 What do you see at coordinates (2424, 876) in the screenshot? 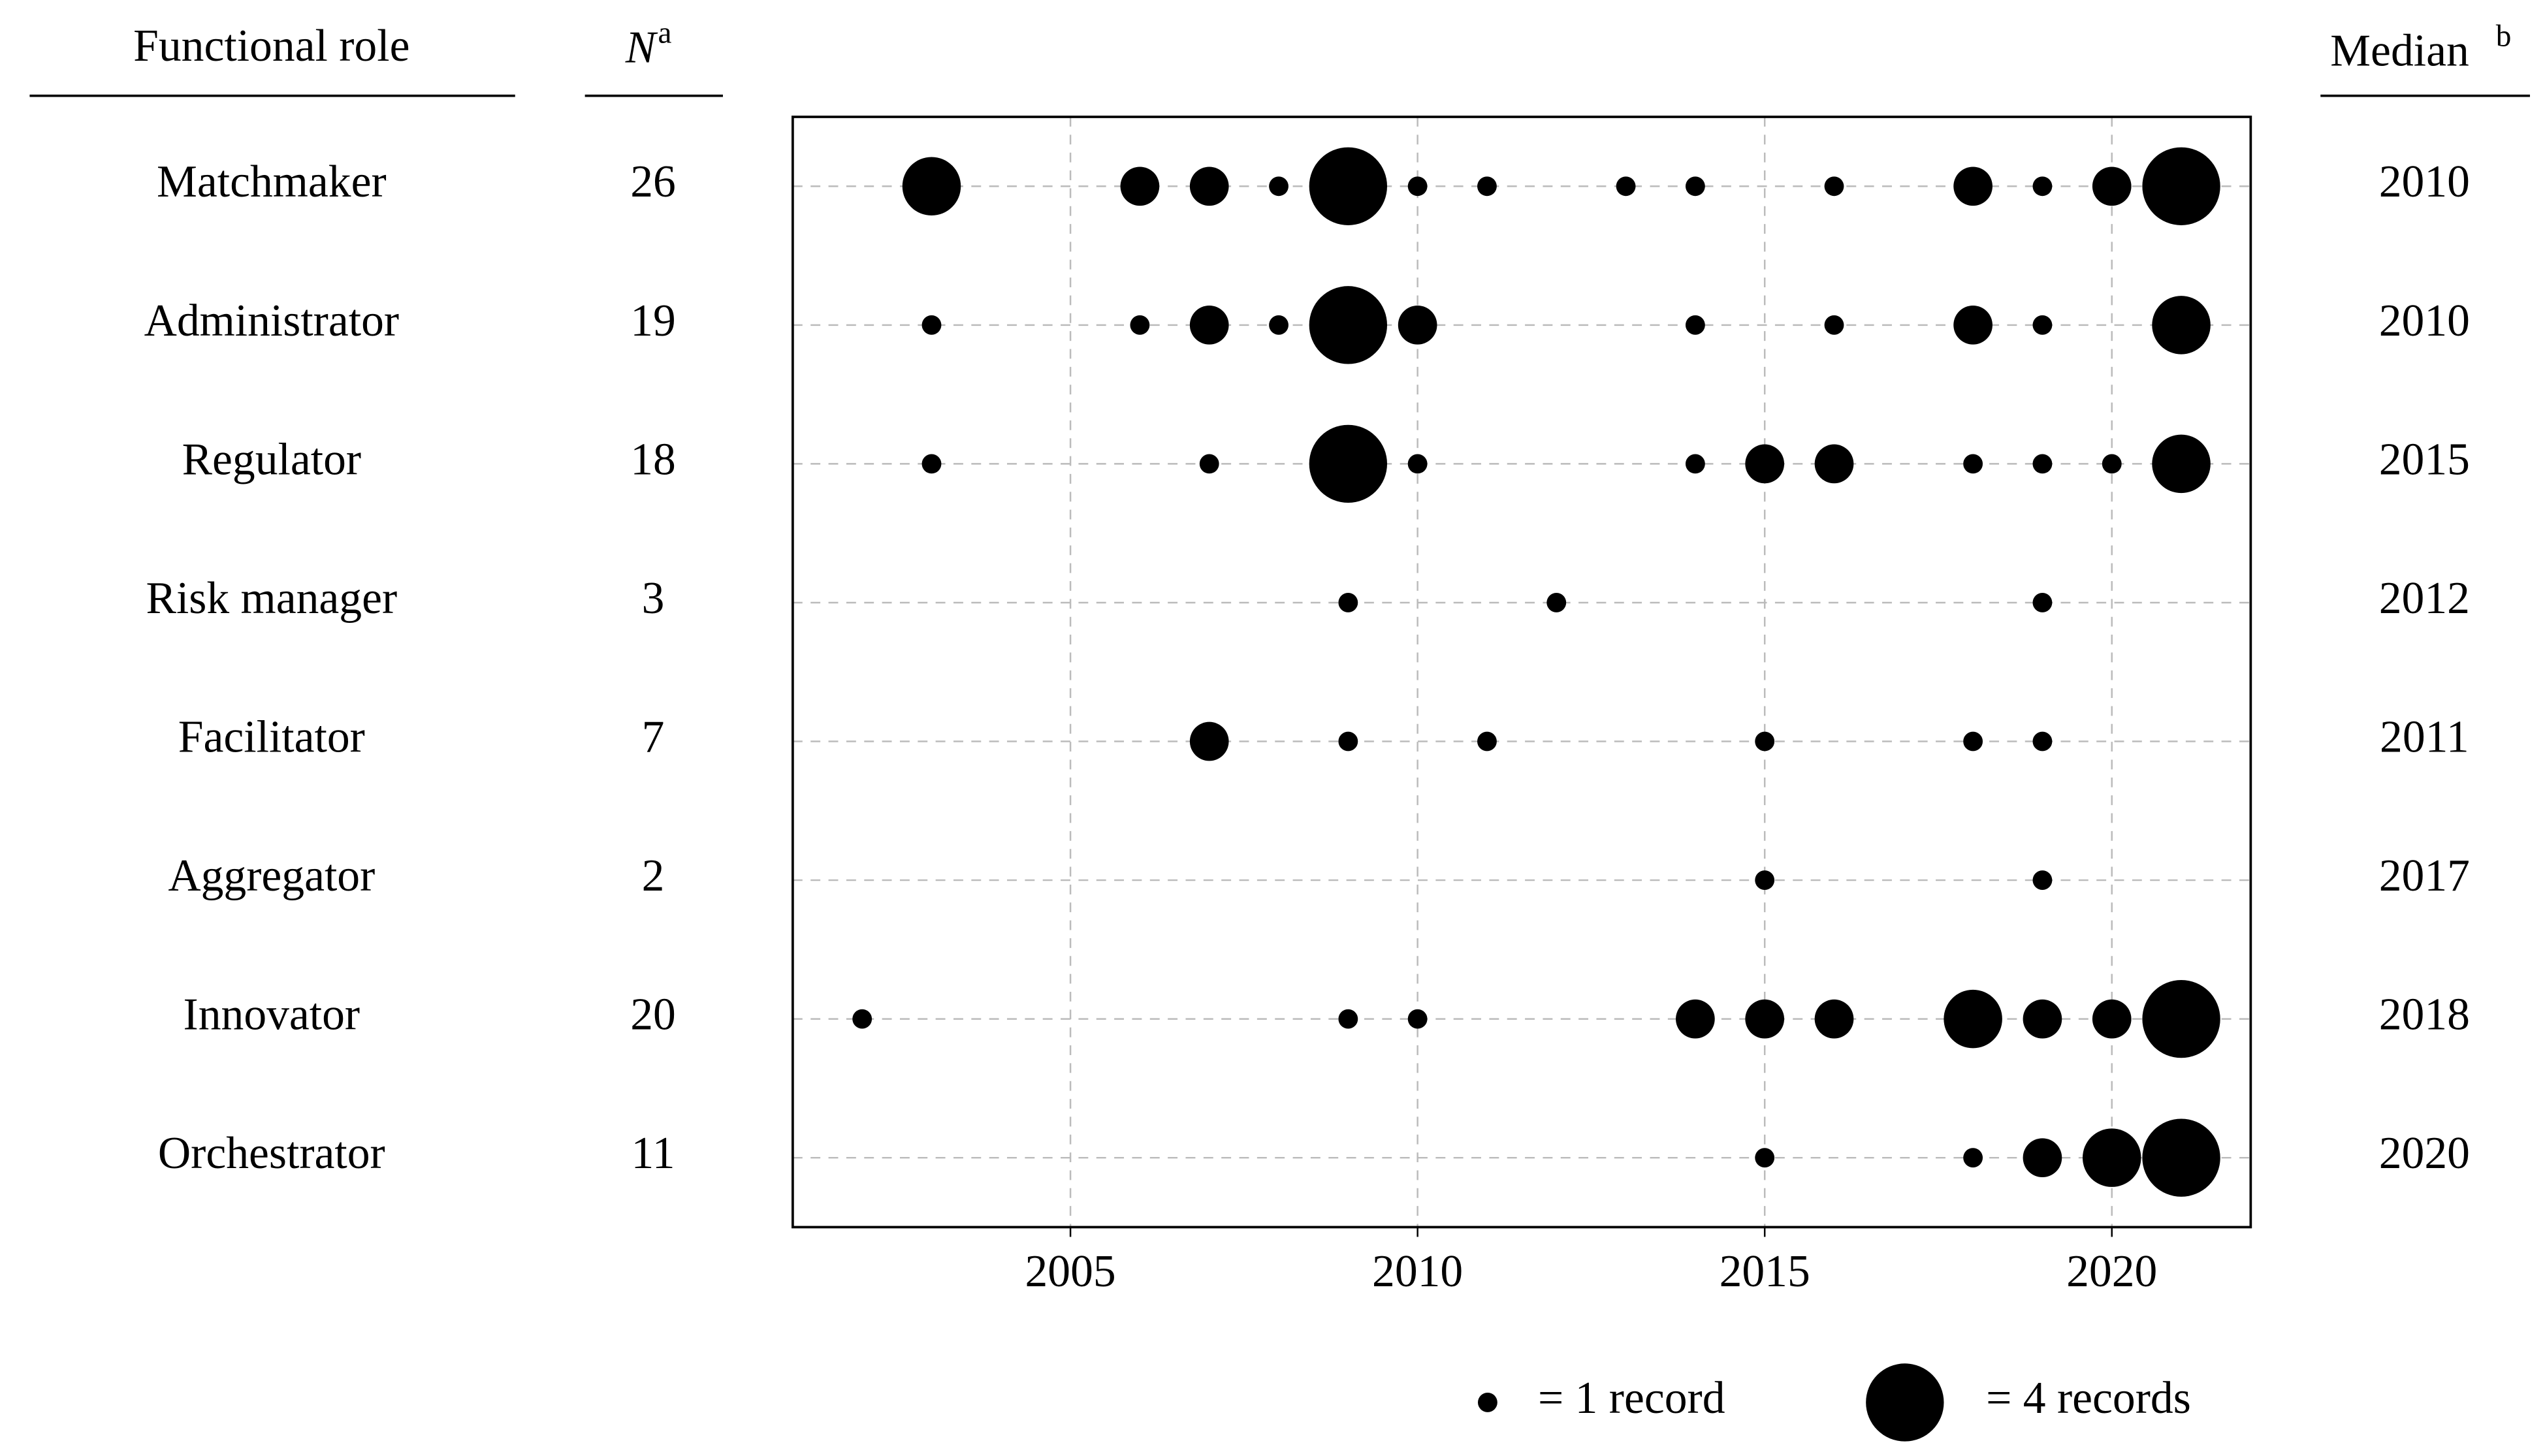
I see `row-median: 2017` at bounding box center [2424, 876].